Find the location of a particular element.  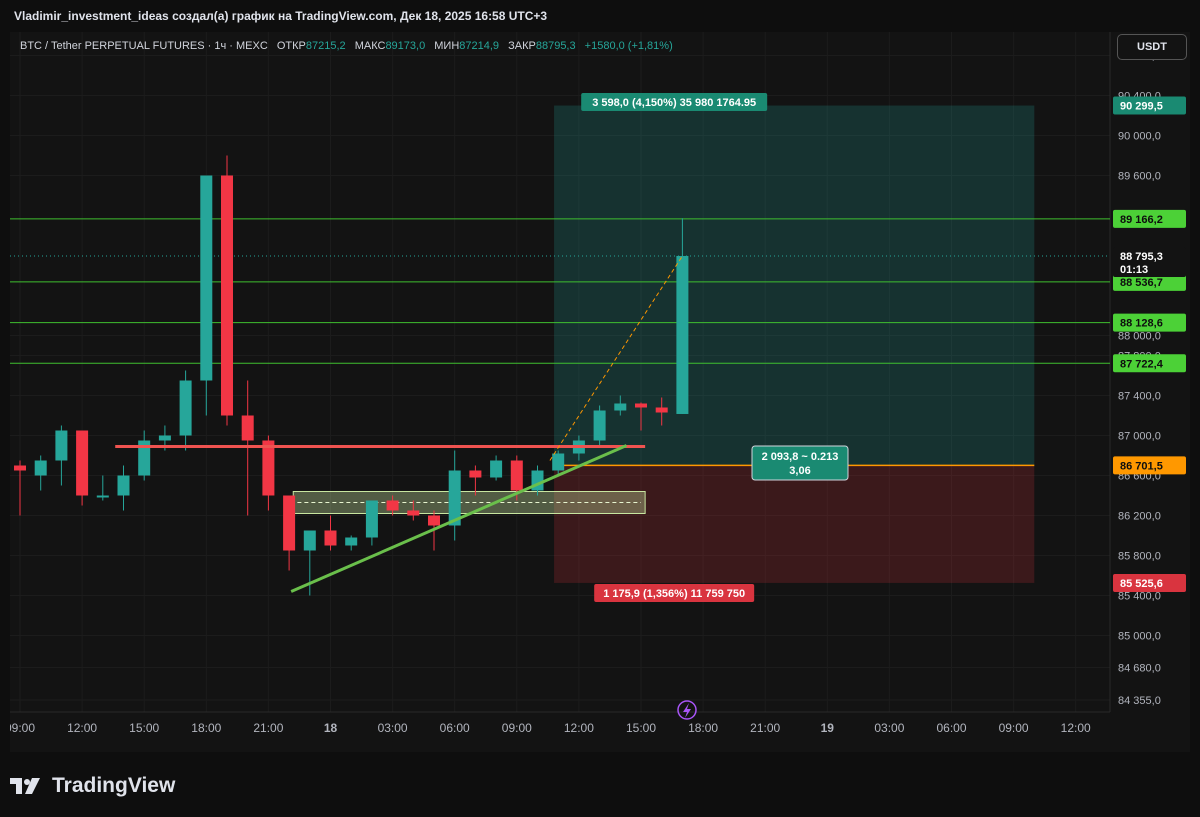

projection-line is located at coordinates (616, 358).